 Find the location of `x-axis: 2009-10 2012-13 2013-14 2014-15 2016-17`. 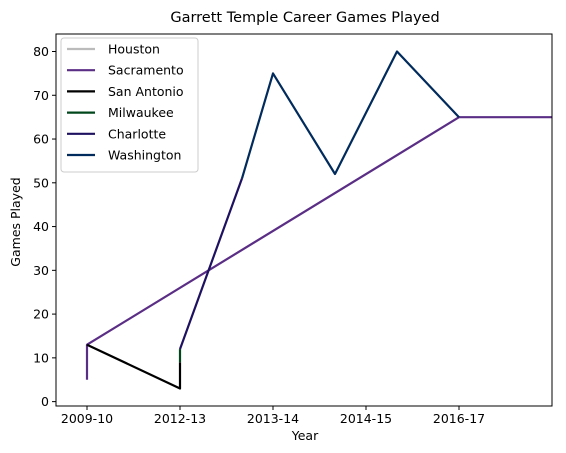

x-axis: 2009-10 2012-13 2013-14 2014-15 2016-17 is located at coordinates (273, 416).